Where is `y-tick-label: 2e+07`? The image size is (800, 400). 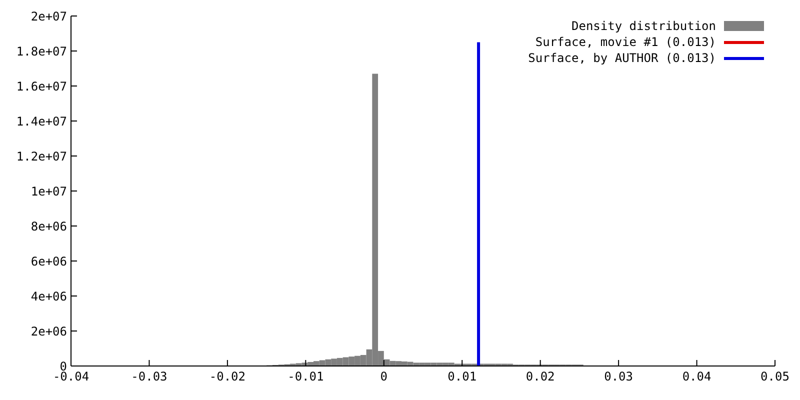
y-tick-label: 2e+07 is located at coordinates (48, 16).